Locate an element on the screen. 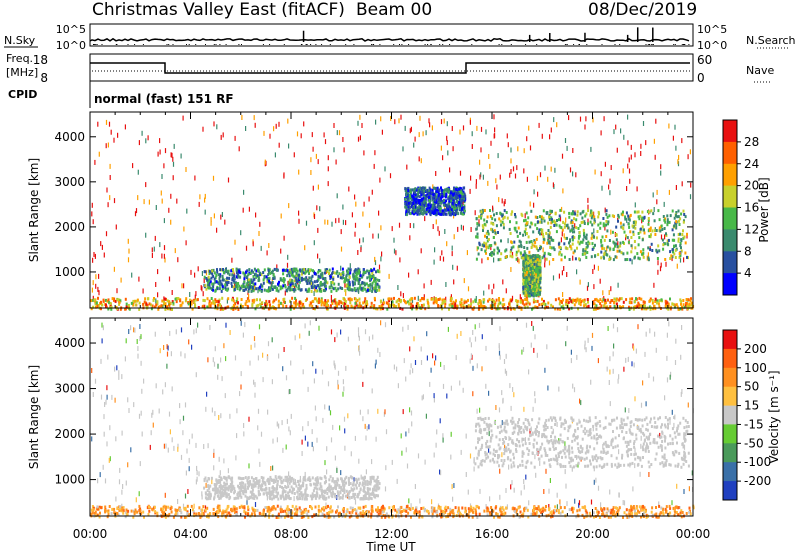  freq-tick-bottom: 8 is located at coordinates (44, 78).